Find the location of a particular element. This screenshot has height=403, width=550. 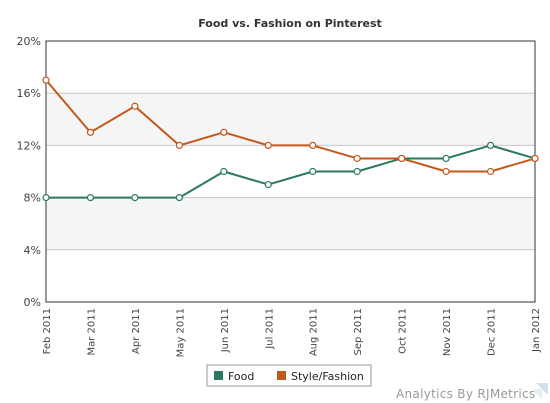

x-tick-label: Apr 2011 is located at coordinates (136, 331).